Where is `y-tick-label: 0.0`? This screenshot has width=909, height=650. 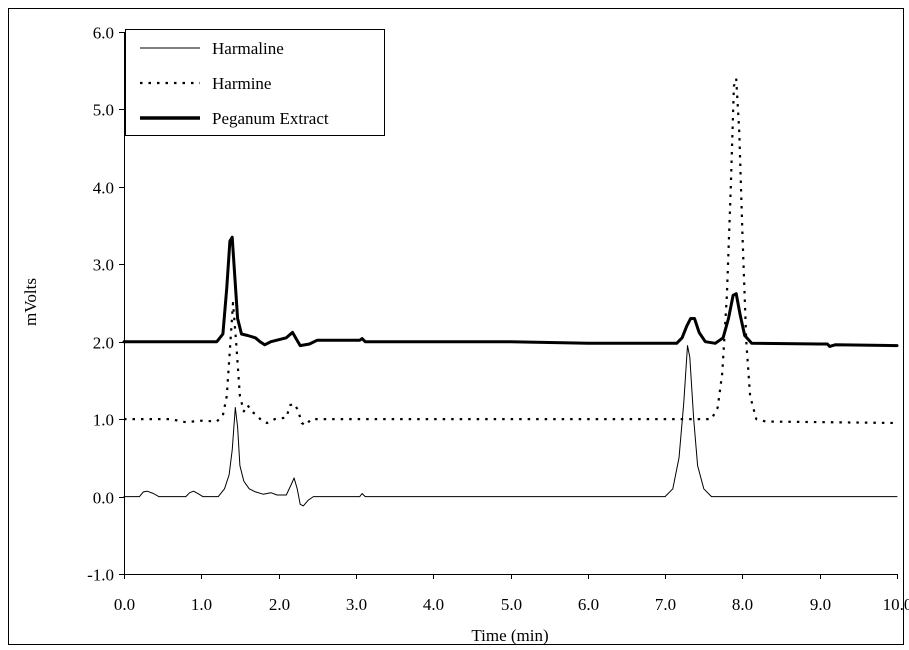 y-tick-label: 0.0 is located at coordinates (103, 498).